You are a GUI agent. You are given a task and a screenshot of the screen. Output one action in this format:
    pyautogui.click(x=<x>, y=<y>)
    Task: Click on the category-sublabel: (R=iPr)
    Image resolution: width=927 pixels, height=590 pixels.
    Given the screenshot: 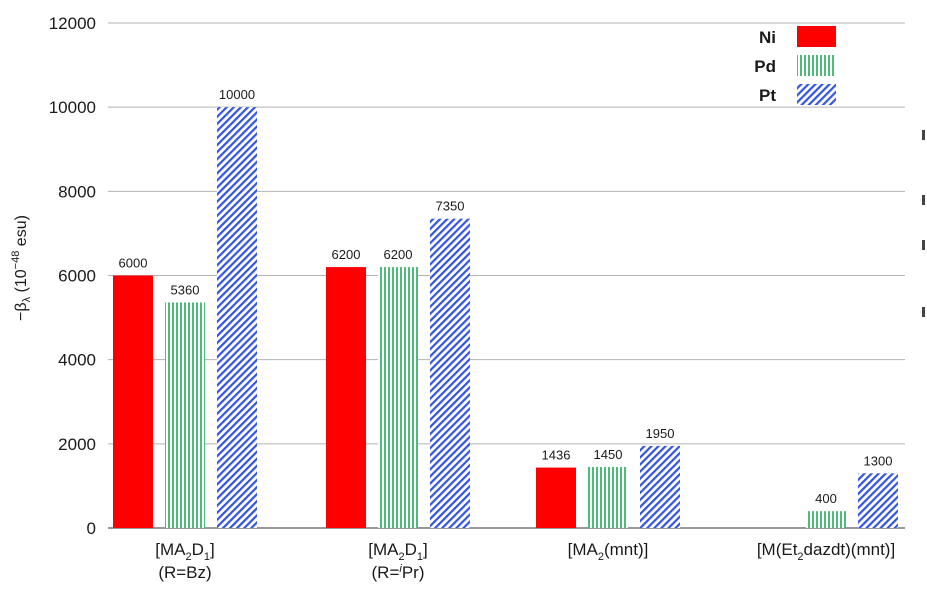 What is the action you would take?
    pyautogui.click(x=398, y=572)
    